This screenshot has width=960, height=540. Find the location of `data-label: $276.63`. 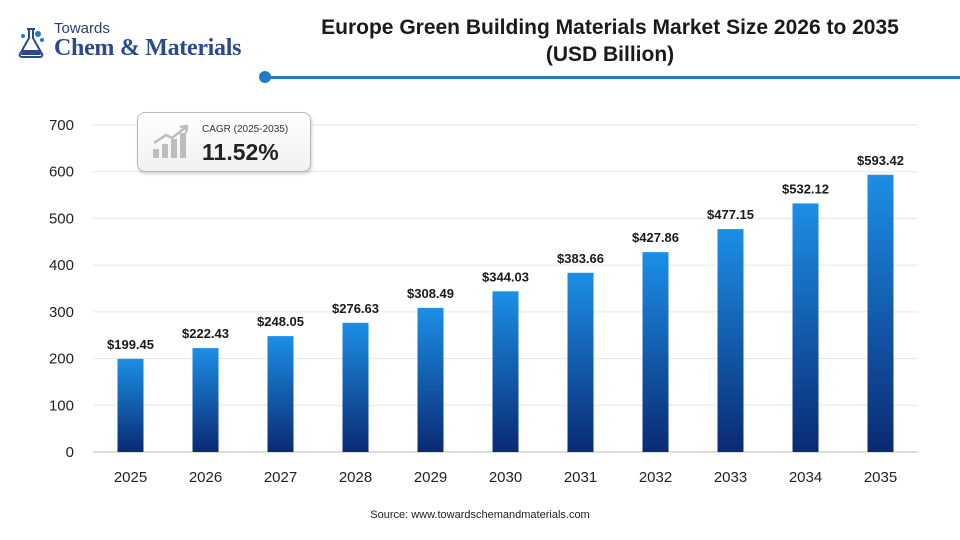

data-label: $276.63 is located at coordinates (355, 308).